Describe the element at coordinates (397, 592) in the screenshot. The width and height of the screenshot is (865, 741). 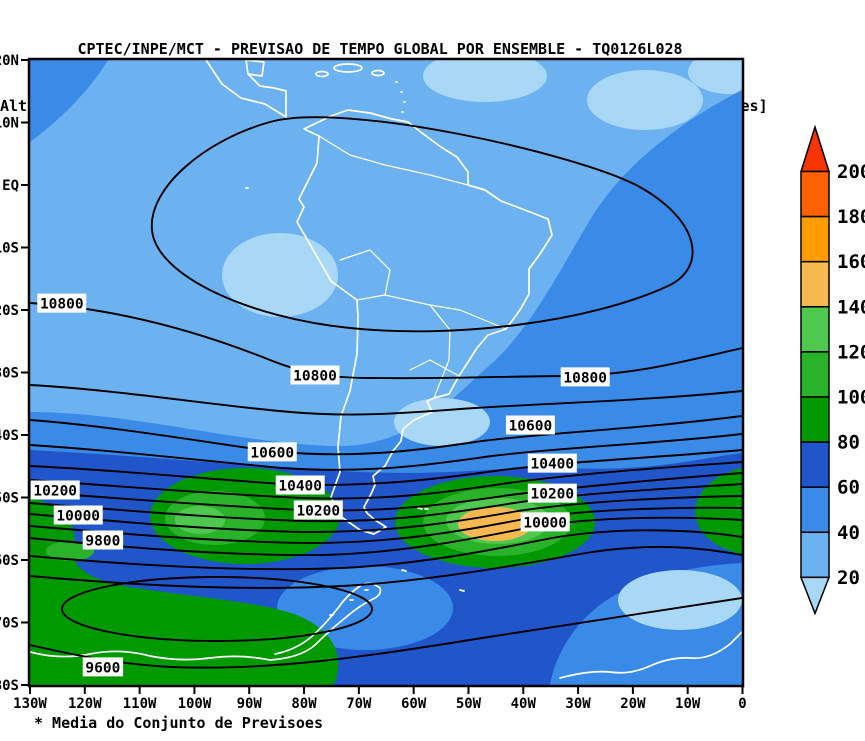
I see `peninsula-islands` at that location.